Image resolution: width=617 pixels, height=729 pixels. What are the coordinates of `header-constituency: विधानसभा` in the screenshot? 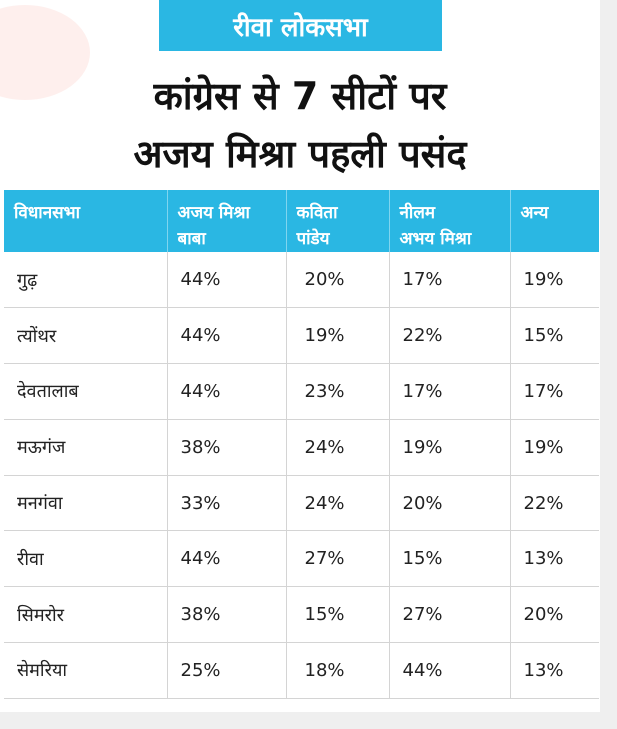 It's located at (86, 221).